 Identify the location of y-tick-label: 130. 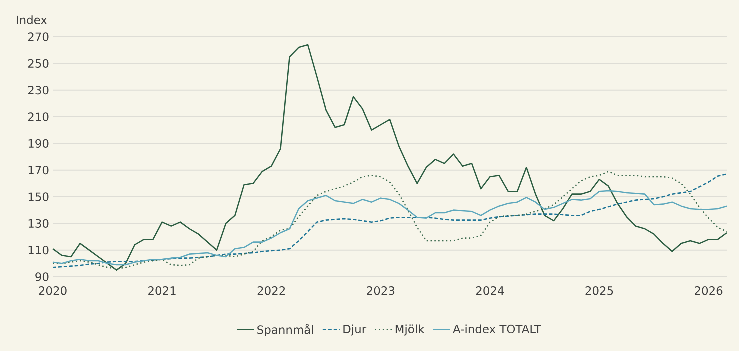
(38, 223).